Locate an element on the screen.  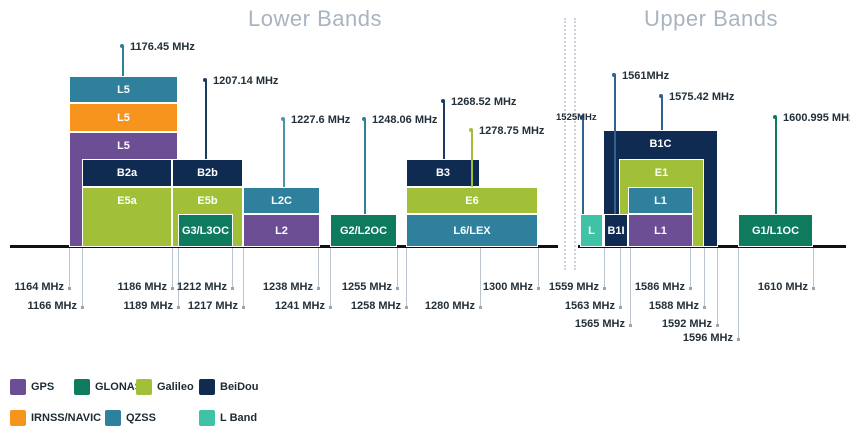
upper-bands-title: Upper Bands is located at coordinates (711, 18).